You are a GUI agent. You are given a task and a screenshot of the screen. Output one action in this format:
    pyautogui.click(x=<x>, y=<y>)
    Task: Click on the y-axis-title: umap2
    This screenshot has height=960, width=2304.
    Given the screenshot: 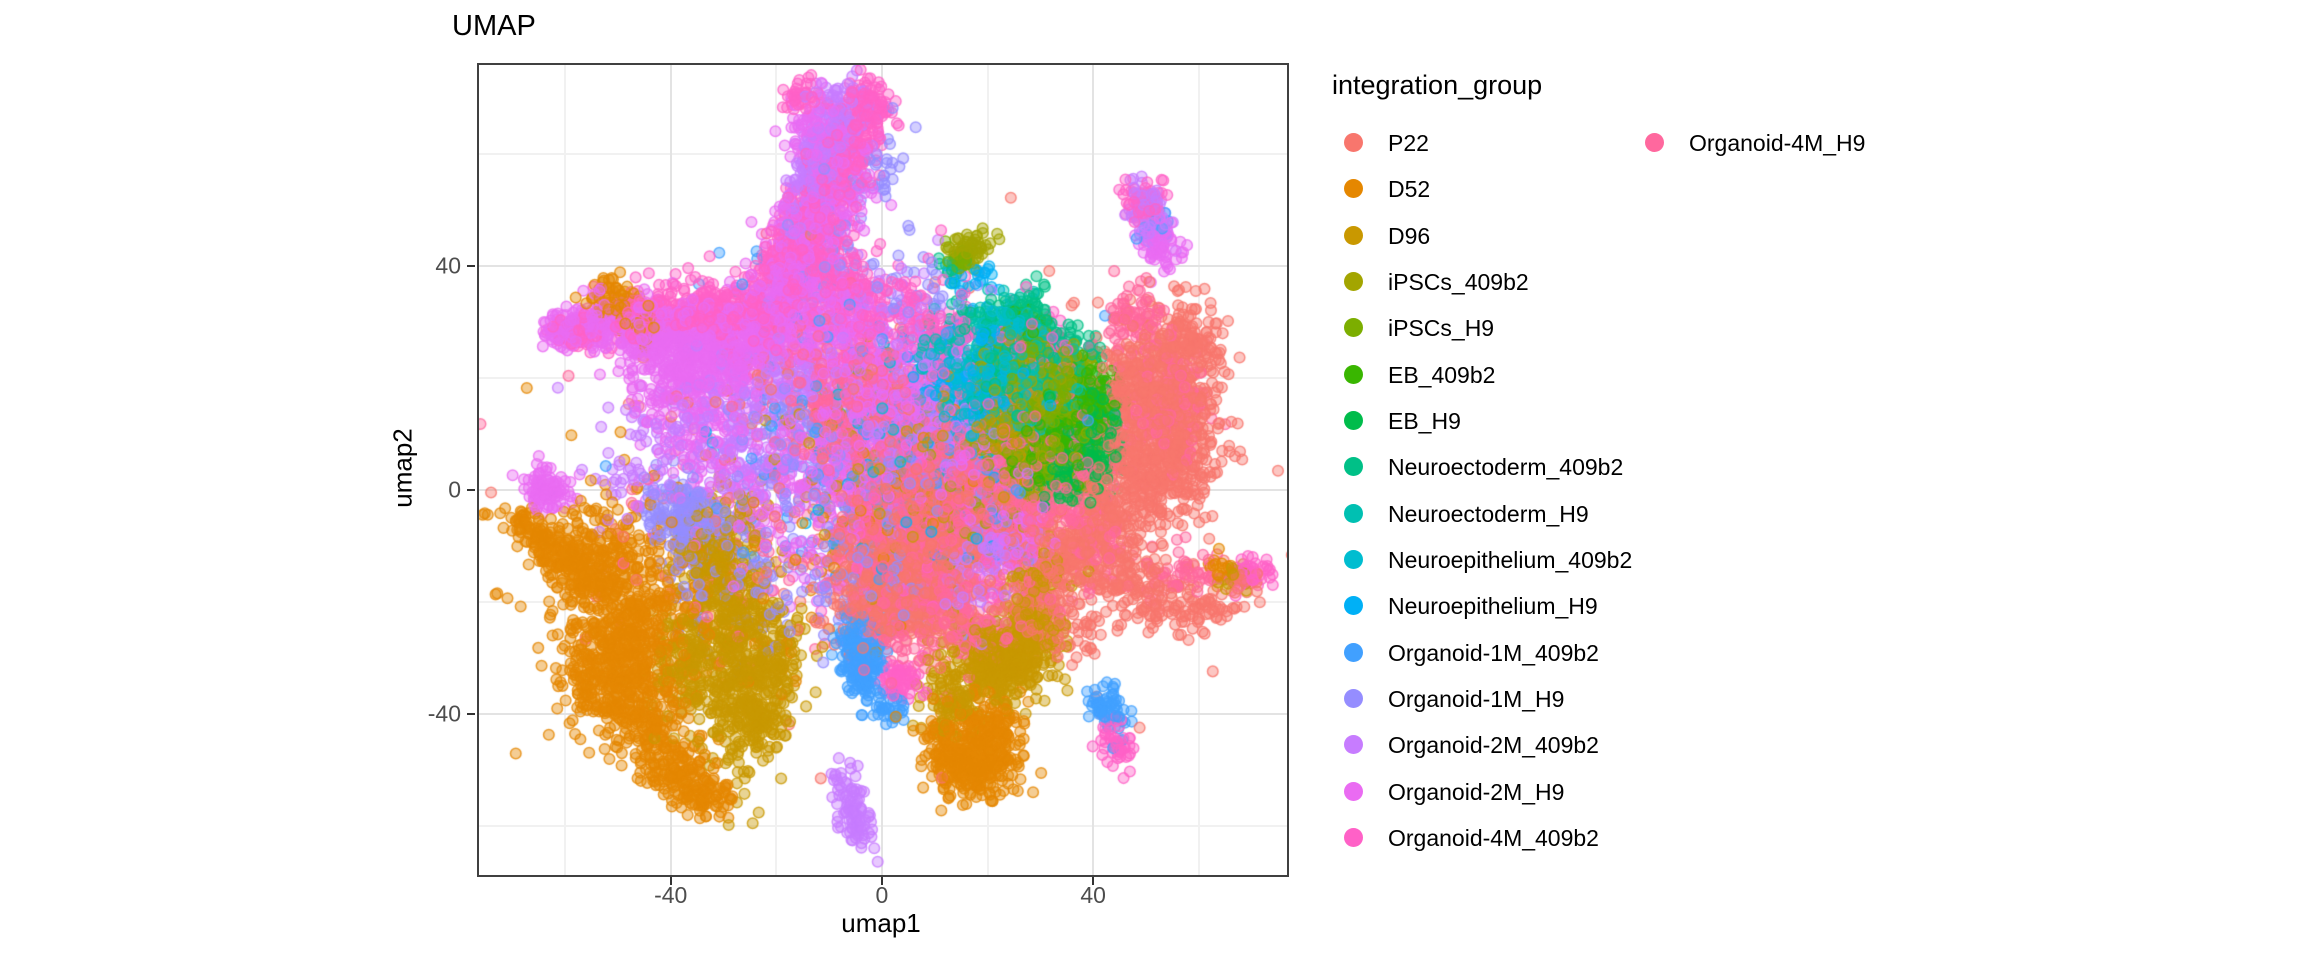 What is the action you would take?
    pyautogui.click(x=402, y=468)
    